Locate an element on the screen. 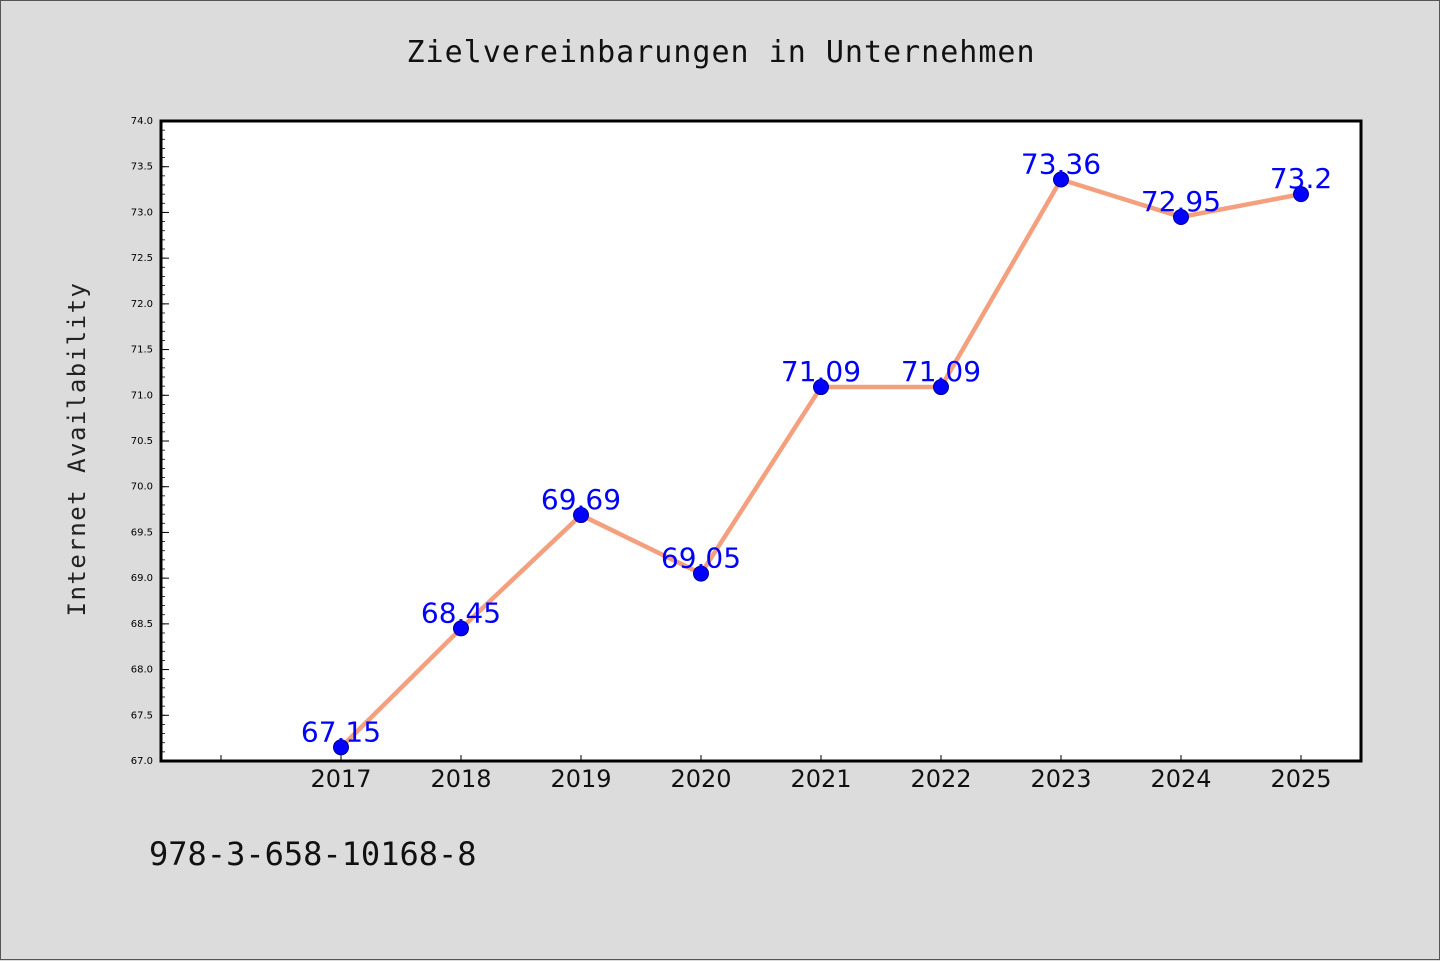  isbn-text: 978-3-658-10168-8 is located at coordinates (313, 854).